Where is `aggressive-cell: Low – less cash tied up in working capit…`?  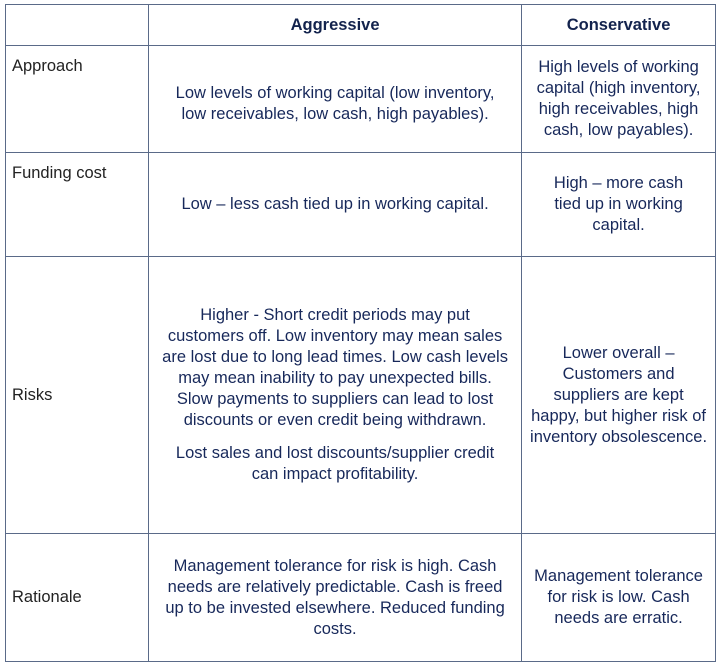 aggressive-cell: Low – less cash tied up in working capit… is located at coordinates (335, 204).